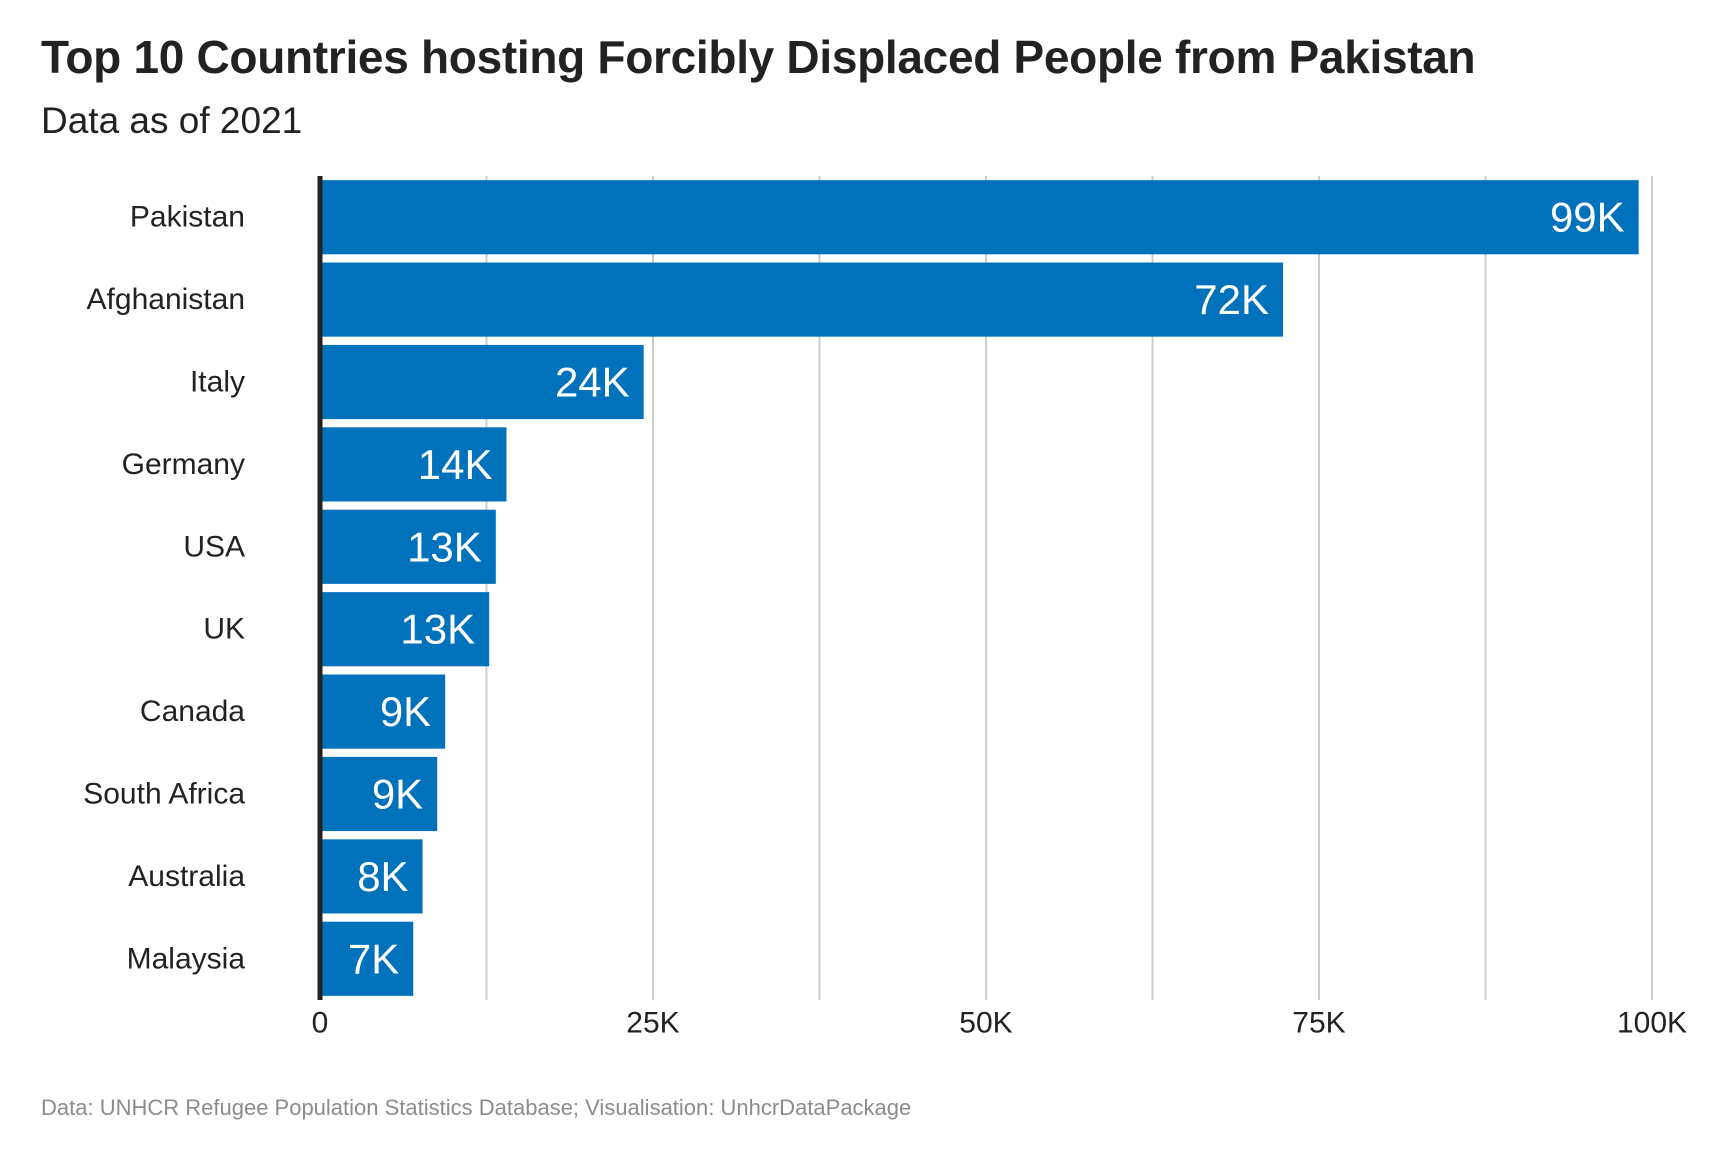 The image size is (1728, 1152). Describe the element at coordinates (214, 546) in the screenshot. I see `category-label: USA` at that location.